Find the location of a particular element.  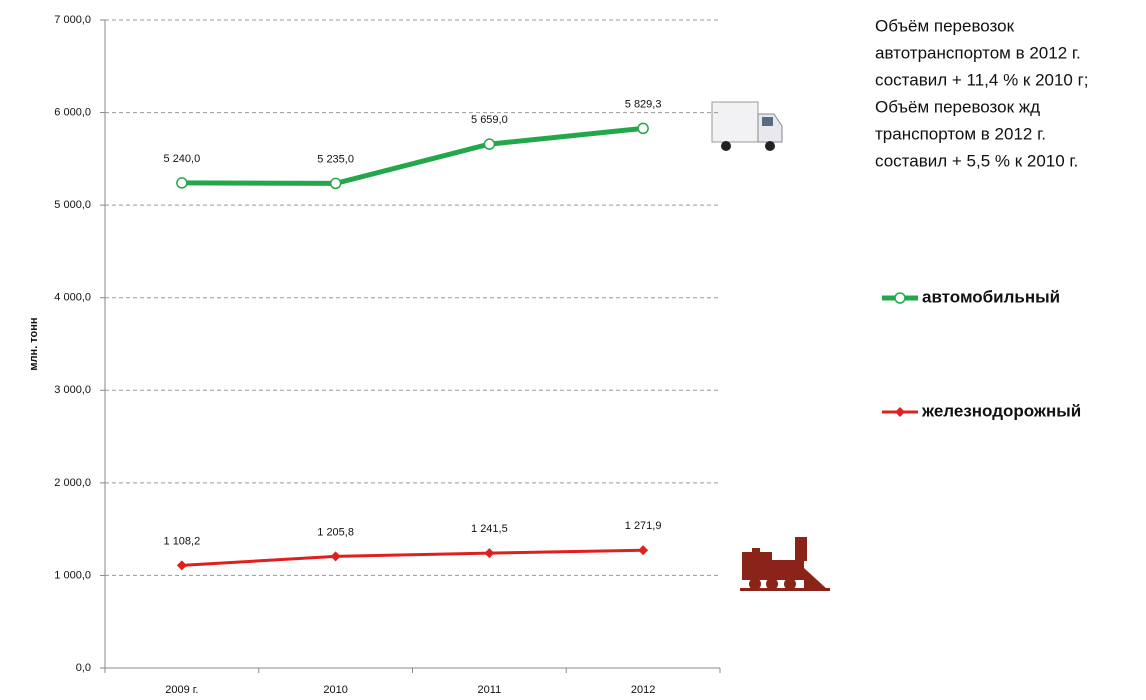

legend-label: автомобильный is located at coordinates (991, 296).